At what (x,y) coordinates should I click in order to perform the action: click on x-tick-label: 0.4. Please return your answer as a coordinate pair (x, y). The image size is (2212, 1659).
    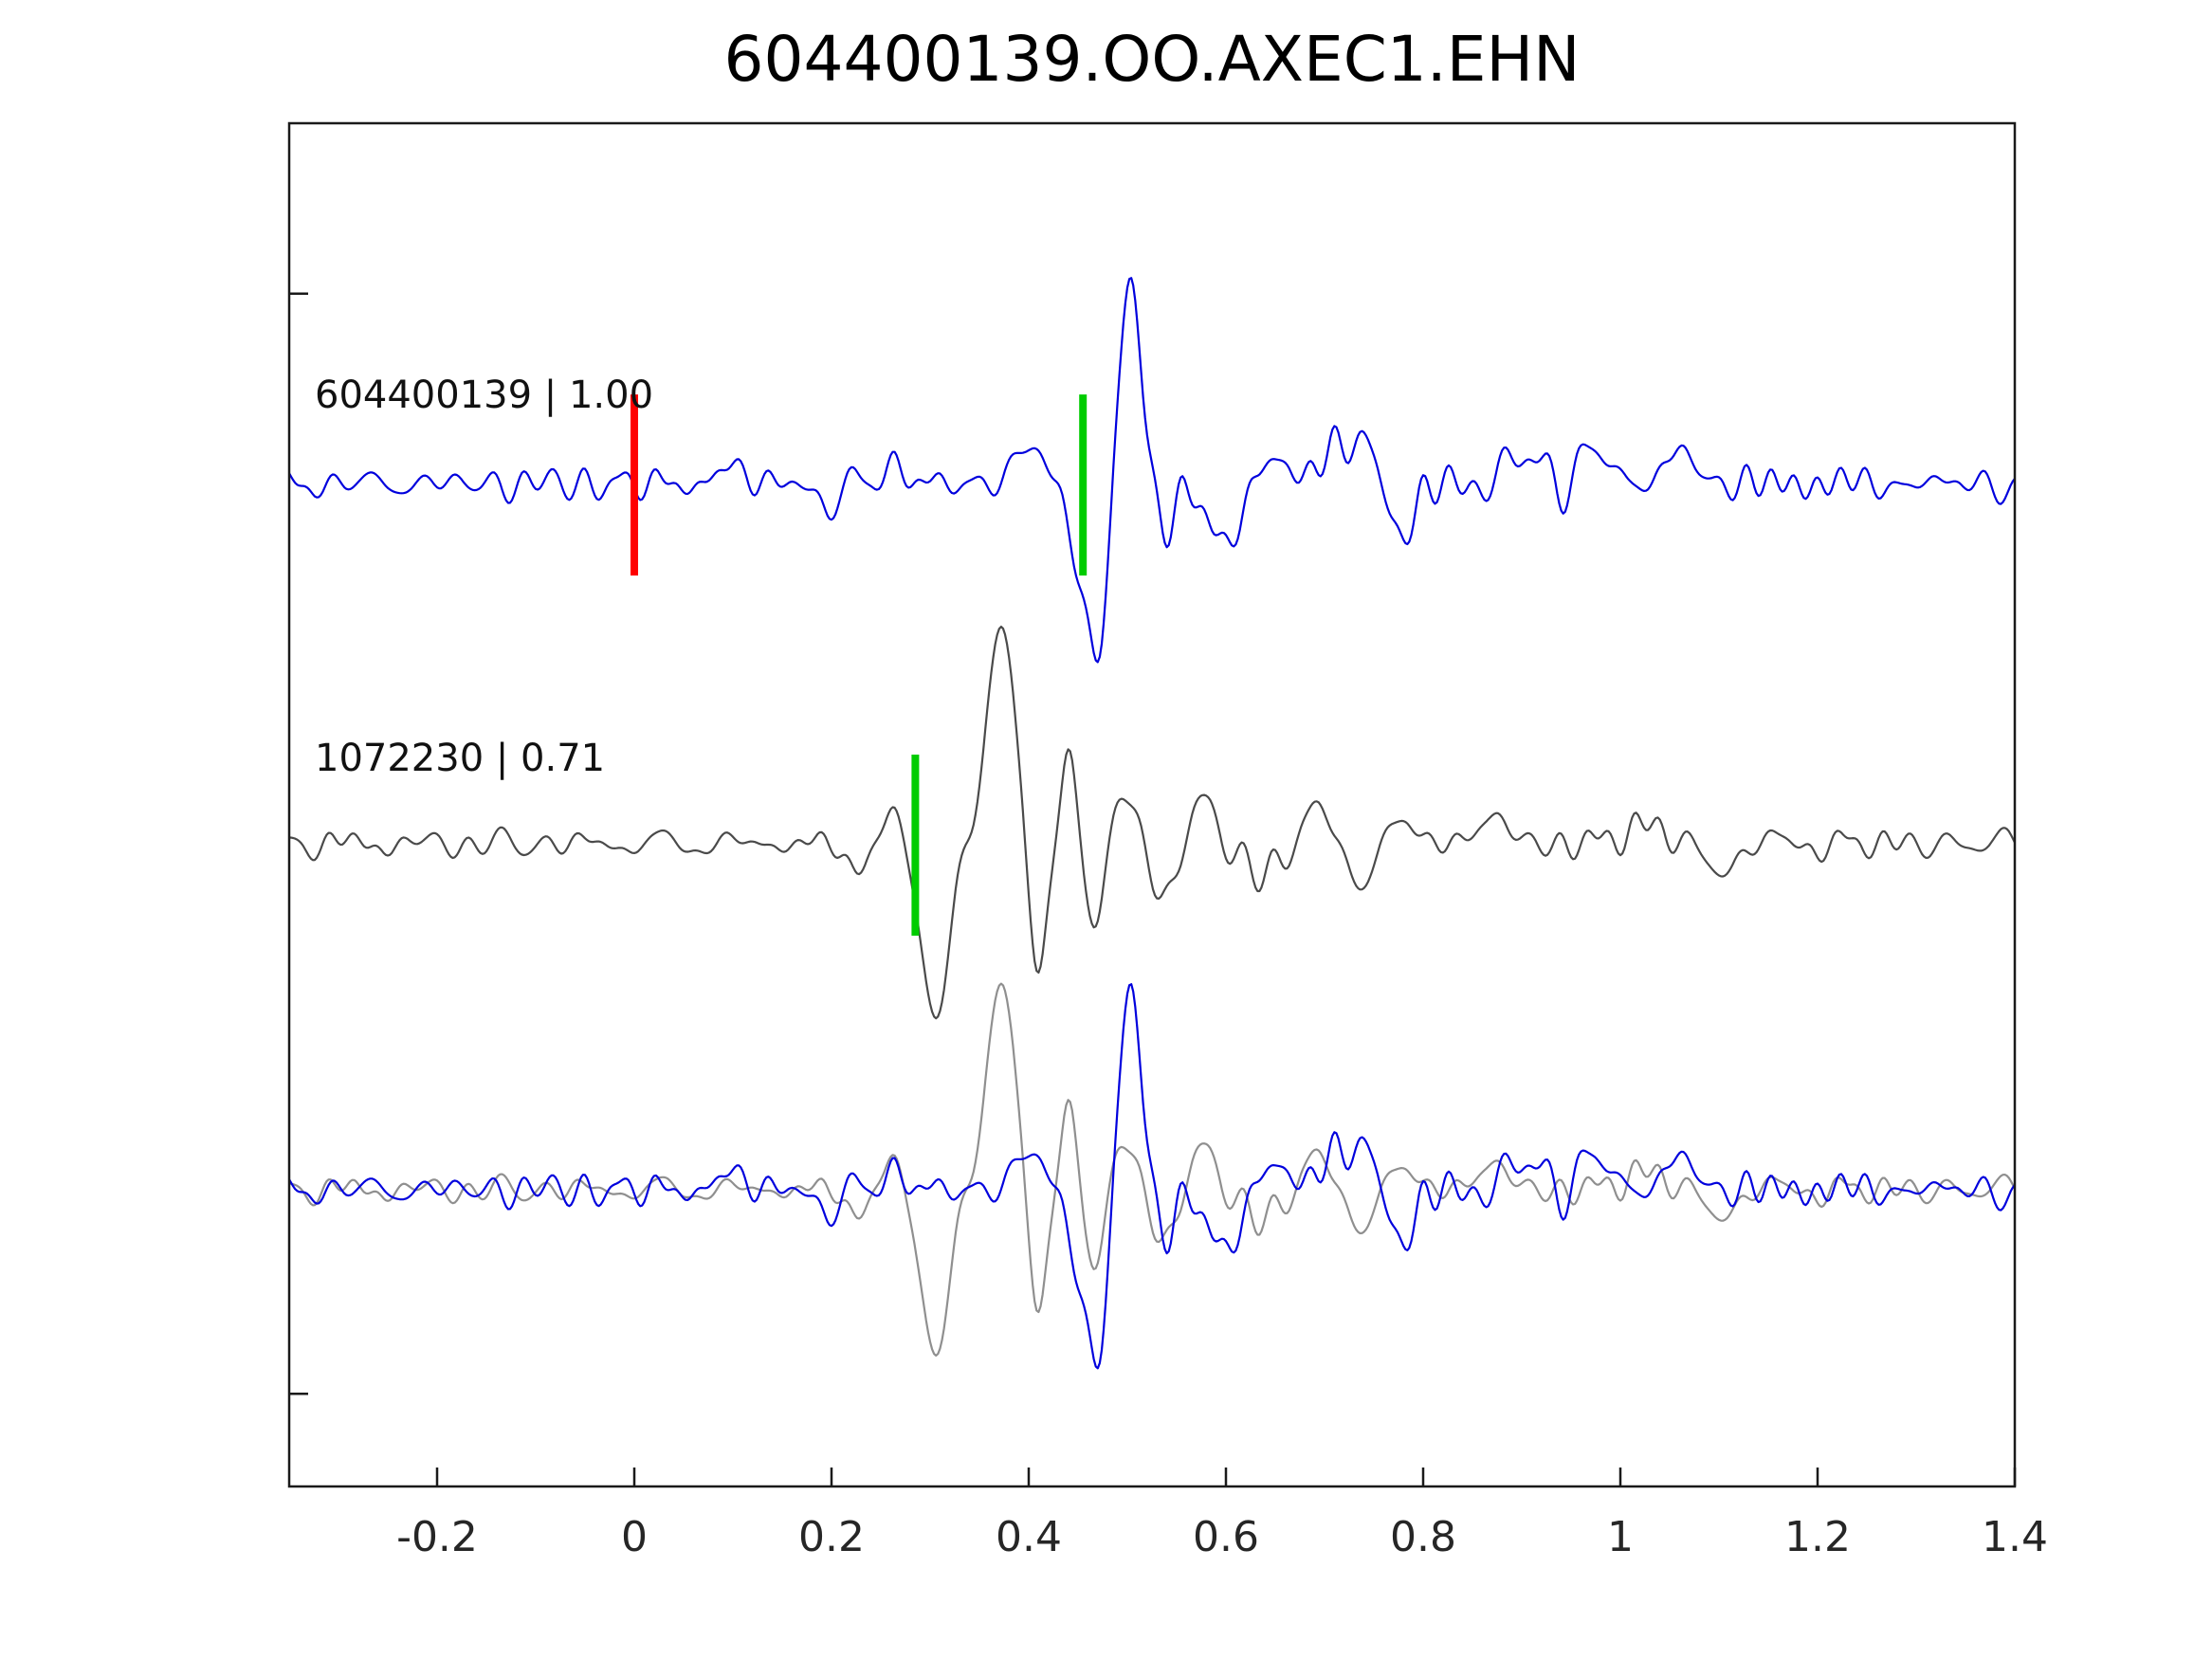
    Looking at the image, I should click on (1029, 1537).